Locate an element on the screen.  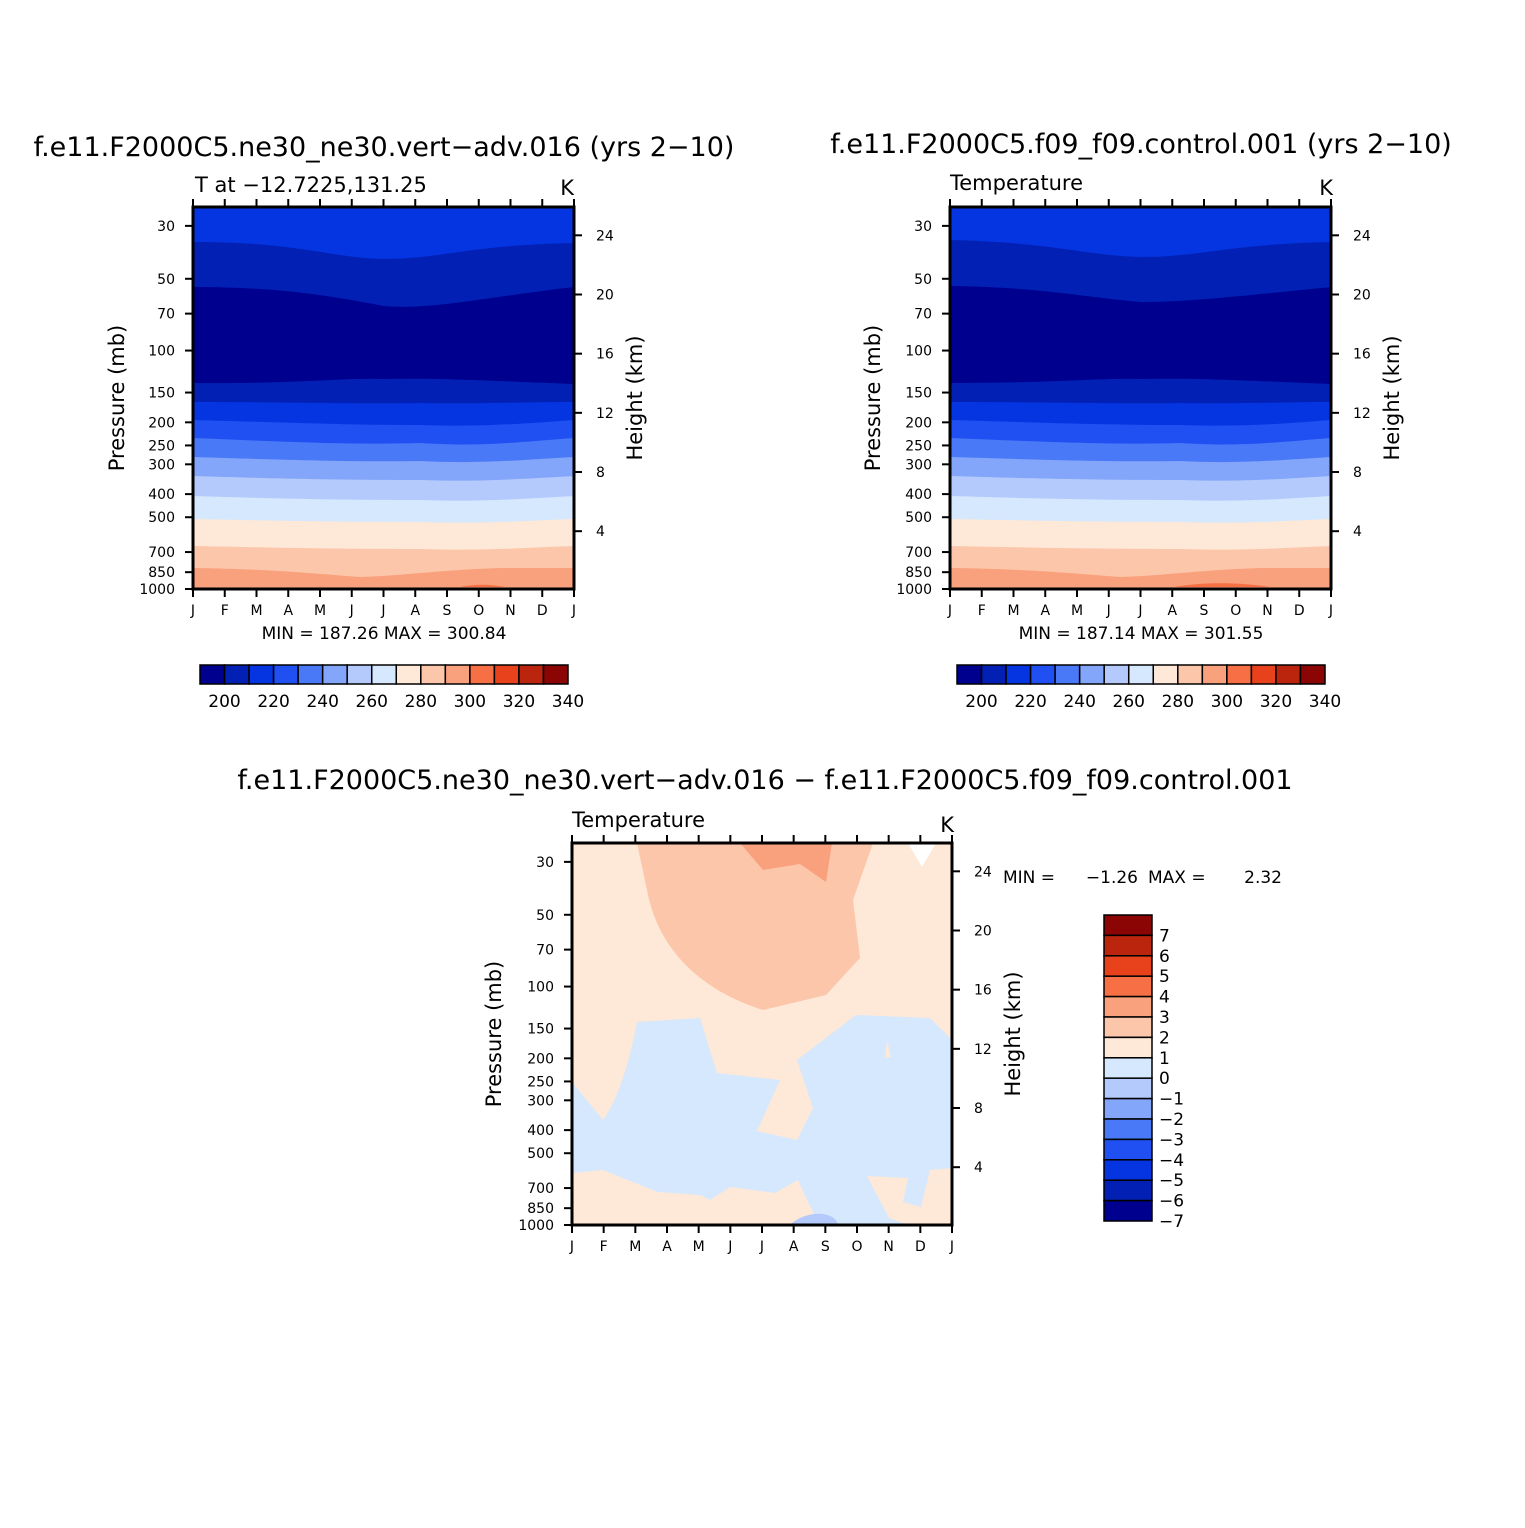
panel-c-left-label: Temperature is located at coordinates (638, 820).